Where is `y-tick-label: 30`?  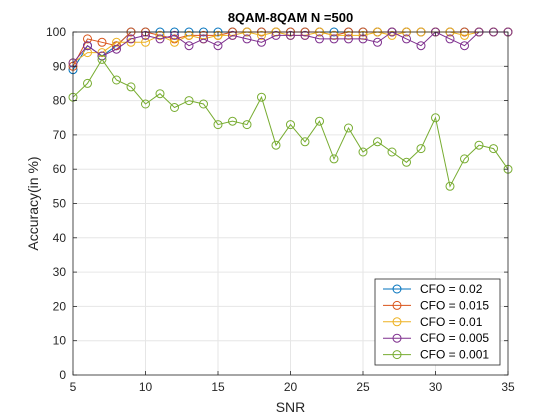 y-tick-label: 30 is located at coordinates (60, 272).